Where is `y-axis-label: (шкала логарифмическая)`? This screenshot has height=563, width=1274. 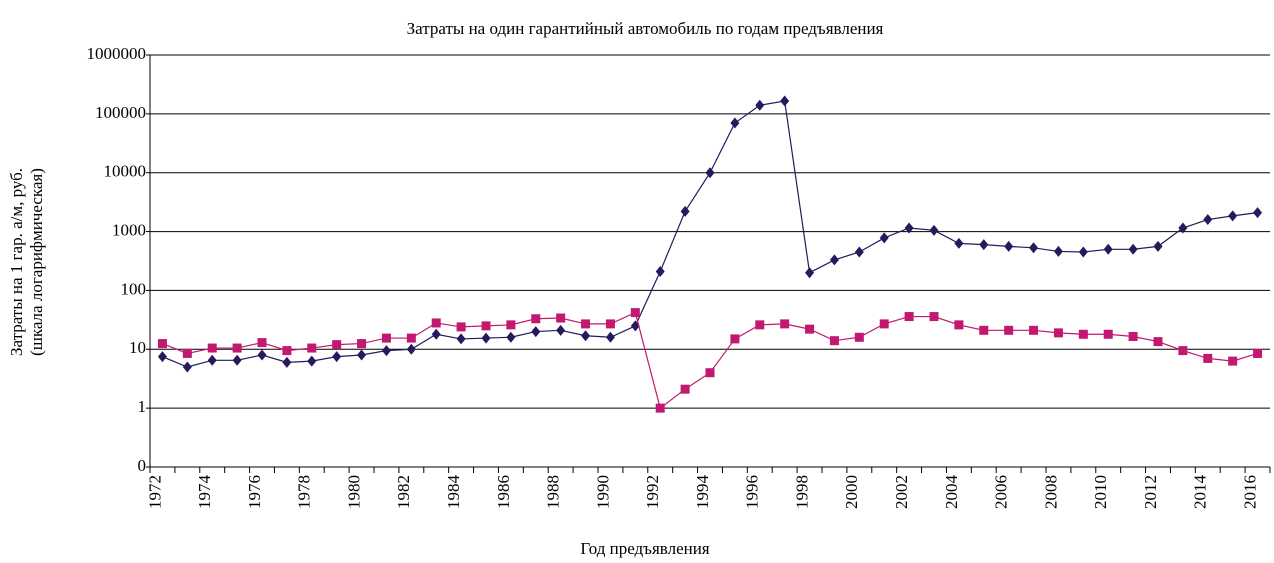 y-axis-label: (шкала логарифмическая) is located at coordinates (36, 262).